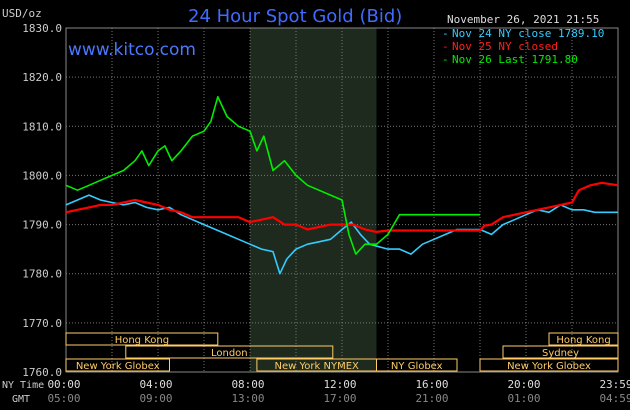 This screenshot has height=410, width=630. I want to click on x-tick-label: 23:59, so click(614, 384).